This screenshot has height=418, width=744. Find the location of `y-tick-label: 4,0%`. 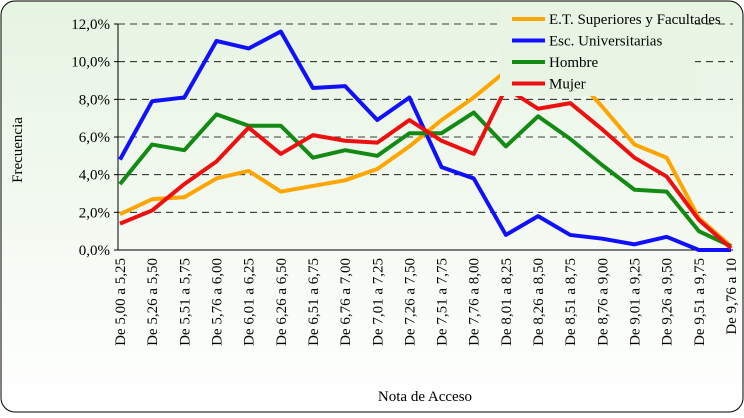

y-tick-label: 4,0% is located at coordinates (94, 176).